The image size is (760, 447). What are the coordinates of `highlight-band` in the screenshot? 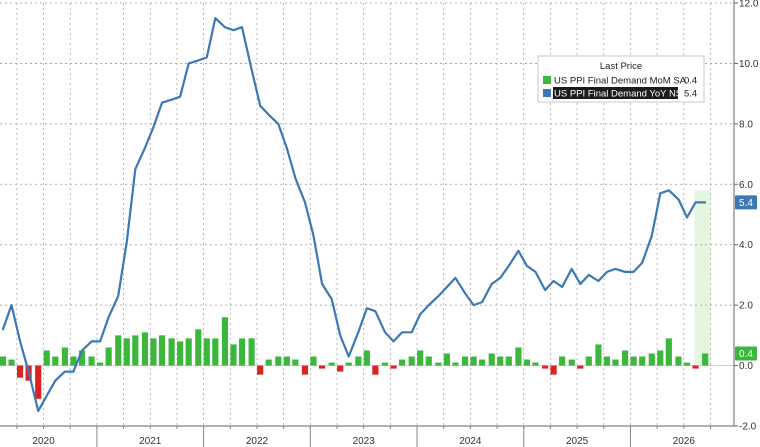 It's located at (702, 278).